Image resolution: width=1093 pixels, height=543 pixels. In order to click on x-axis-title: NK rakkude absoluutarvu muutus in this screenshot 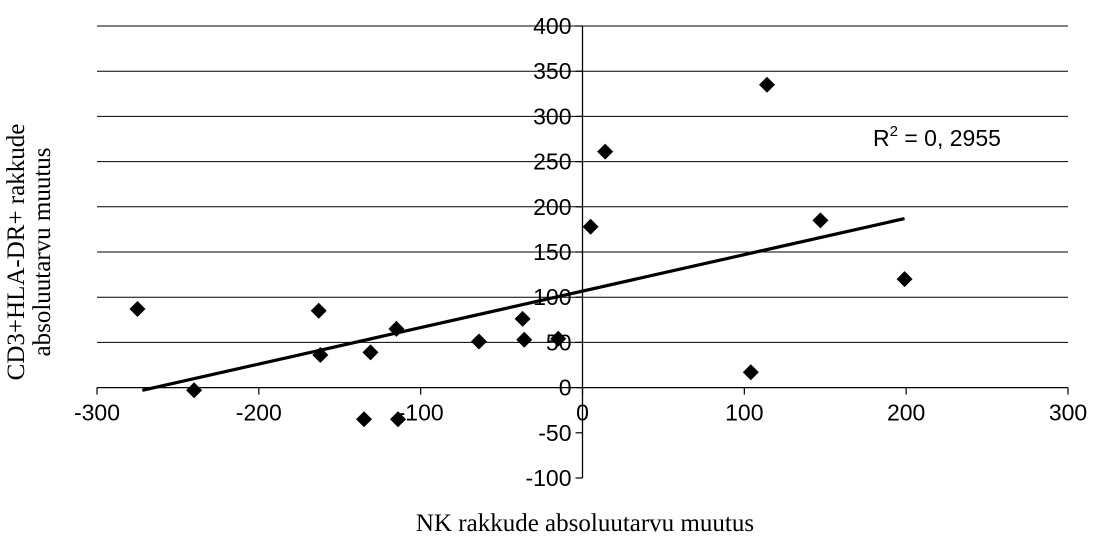, I will do `click(585, 523)`.